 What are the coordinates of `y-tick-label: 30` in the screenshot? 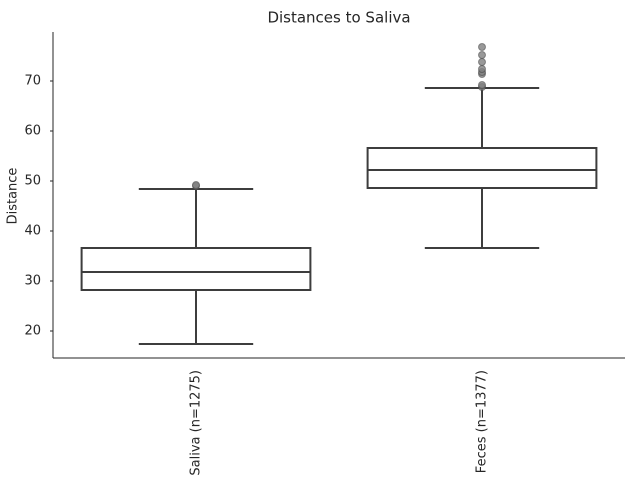 It's located at (32, 281).